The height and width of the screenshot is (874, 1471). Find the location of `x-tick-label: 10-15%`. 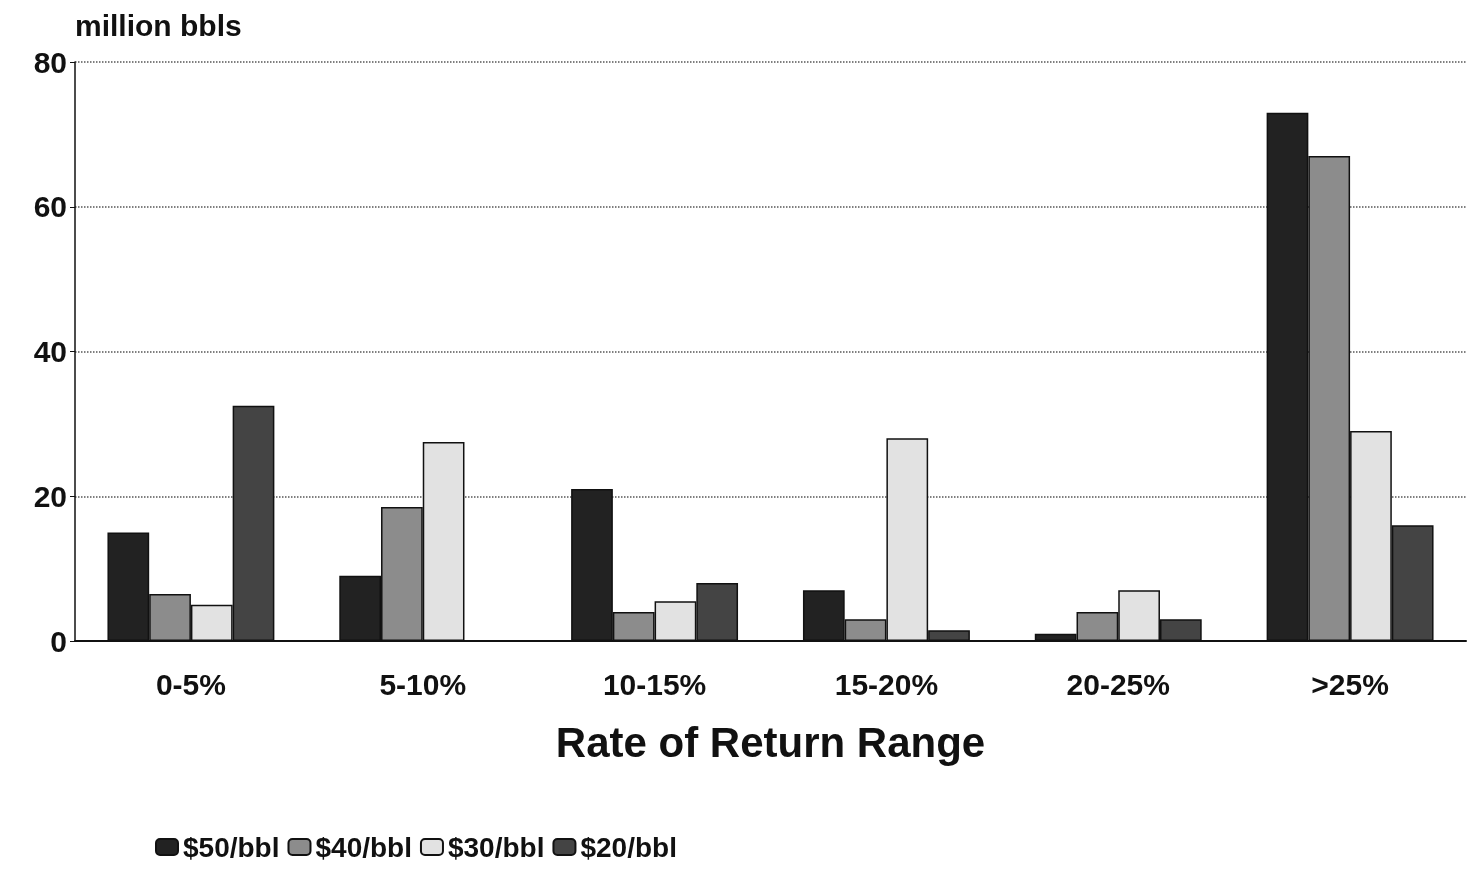

x-tick-label: 10-15% is located at coordinates (654, 684).